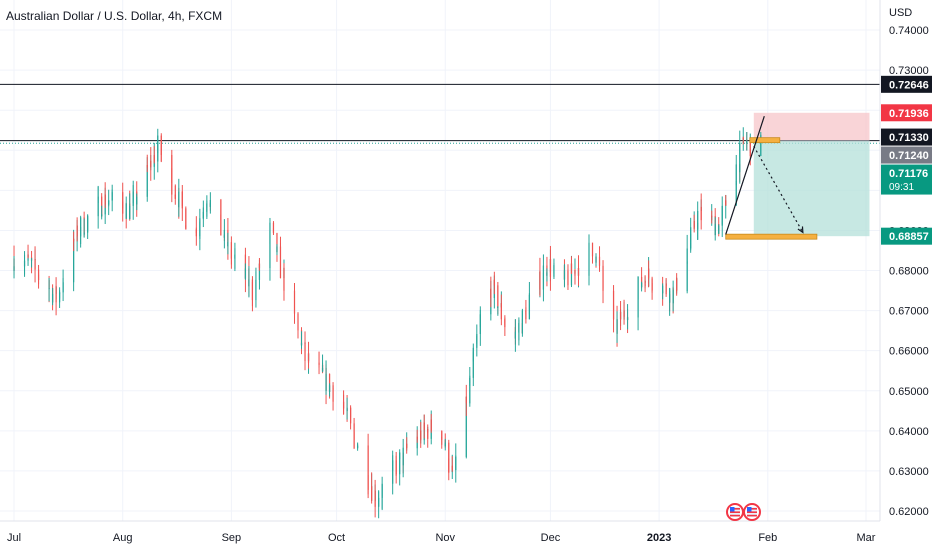 This screenshot has height=550, width=932. I want to click on price-tick-label: 0.65000, so click(909, 392).